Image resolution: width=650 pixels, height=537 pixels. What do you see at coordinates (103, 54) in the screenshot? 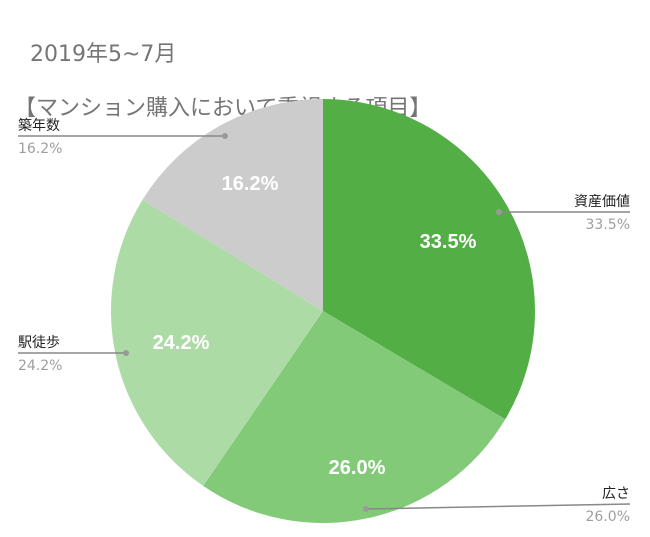
I see `chart-title-line1: 2019年5~7月` at bounding box center [103, 54].